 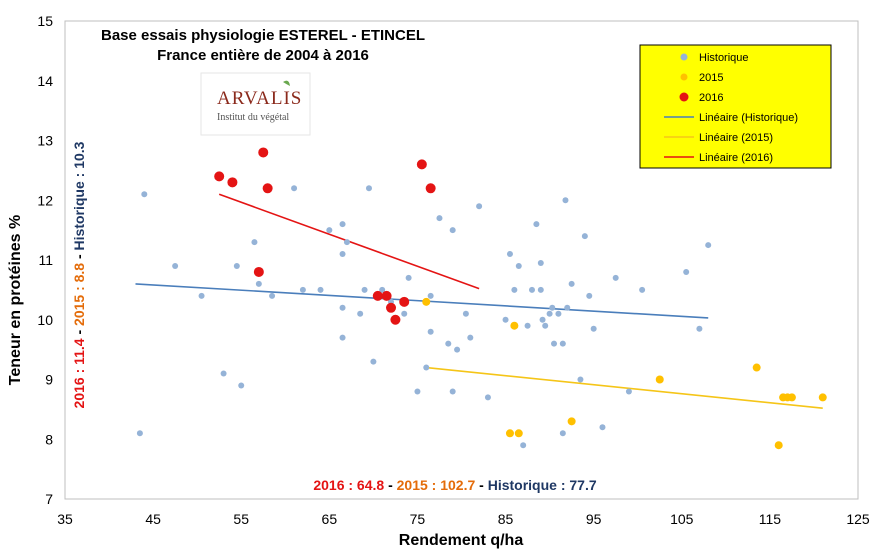 What do you see at coordinates (684, 57) in the screenshot?
I see `legend-marker-historique` at bounding box center [684, 57].